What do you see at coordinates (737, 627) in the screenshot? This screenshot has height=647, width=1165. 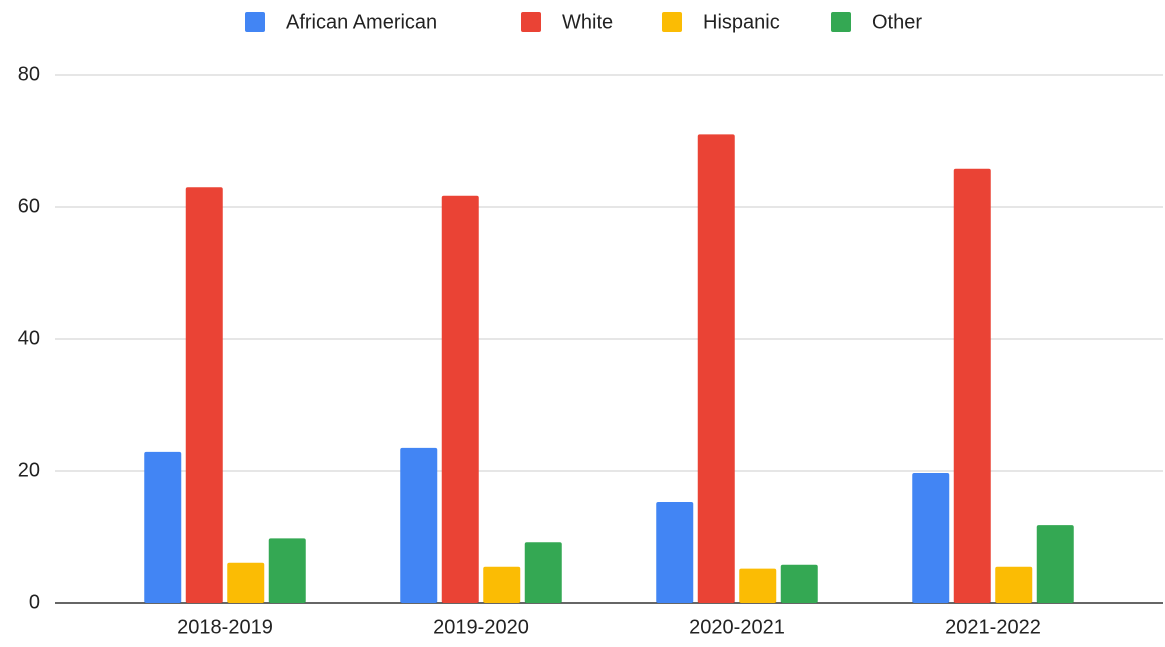 I see `x-tick-label: 2020-2021` at bounding box center [737, 627].